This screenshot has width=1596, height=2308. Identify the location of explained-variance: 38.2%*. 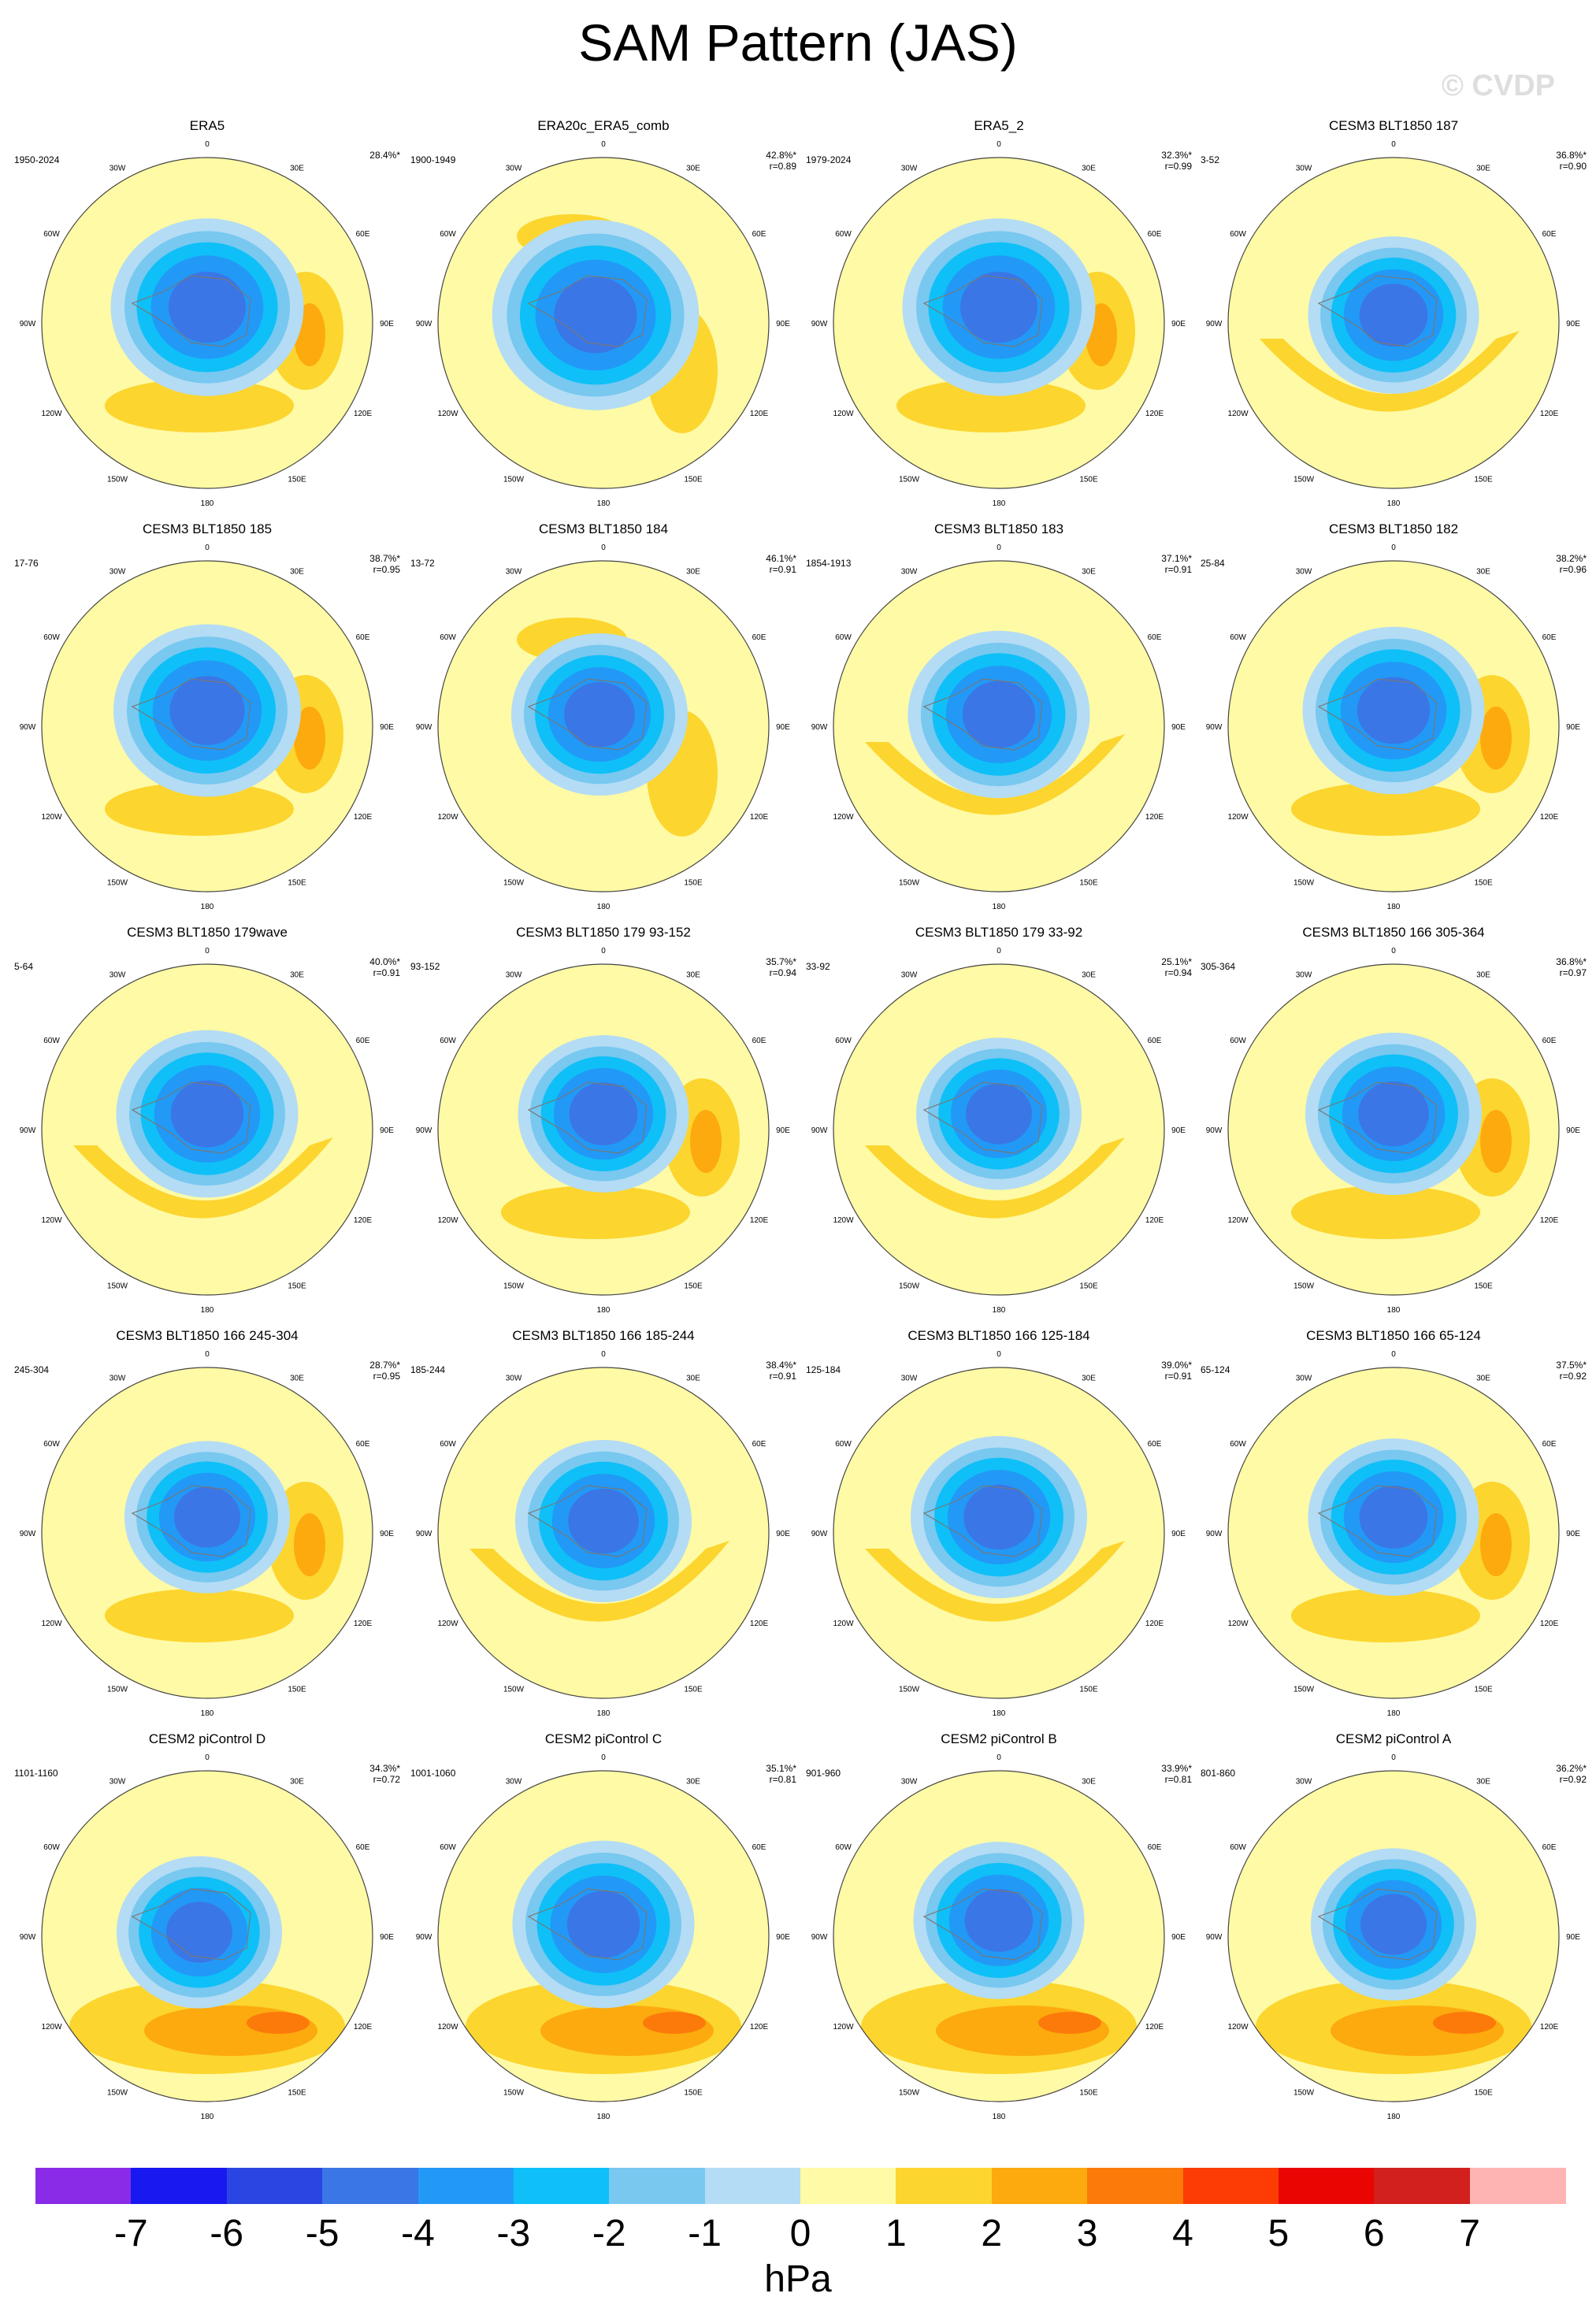
(1571, 558).